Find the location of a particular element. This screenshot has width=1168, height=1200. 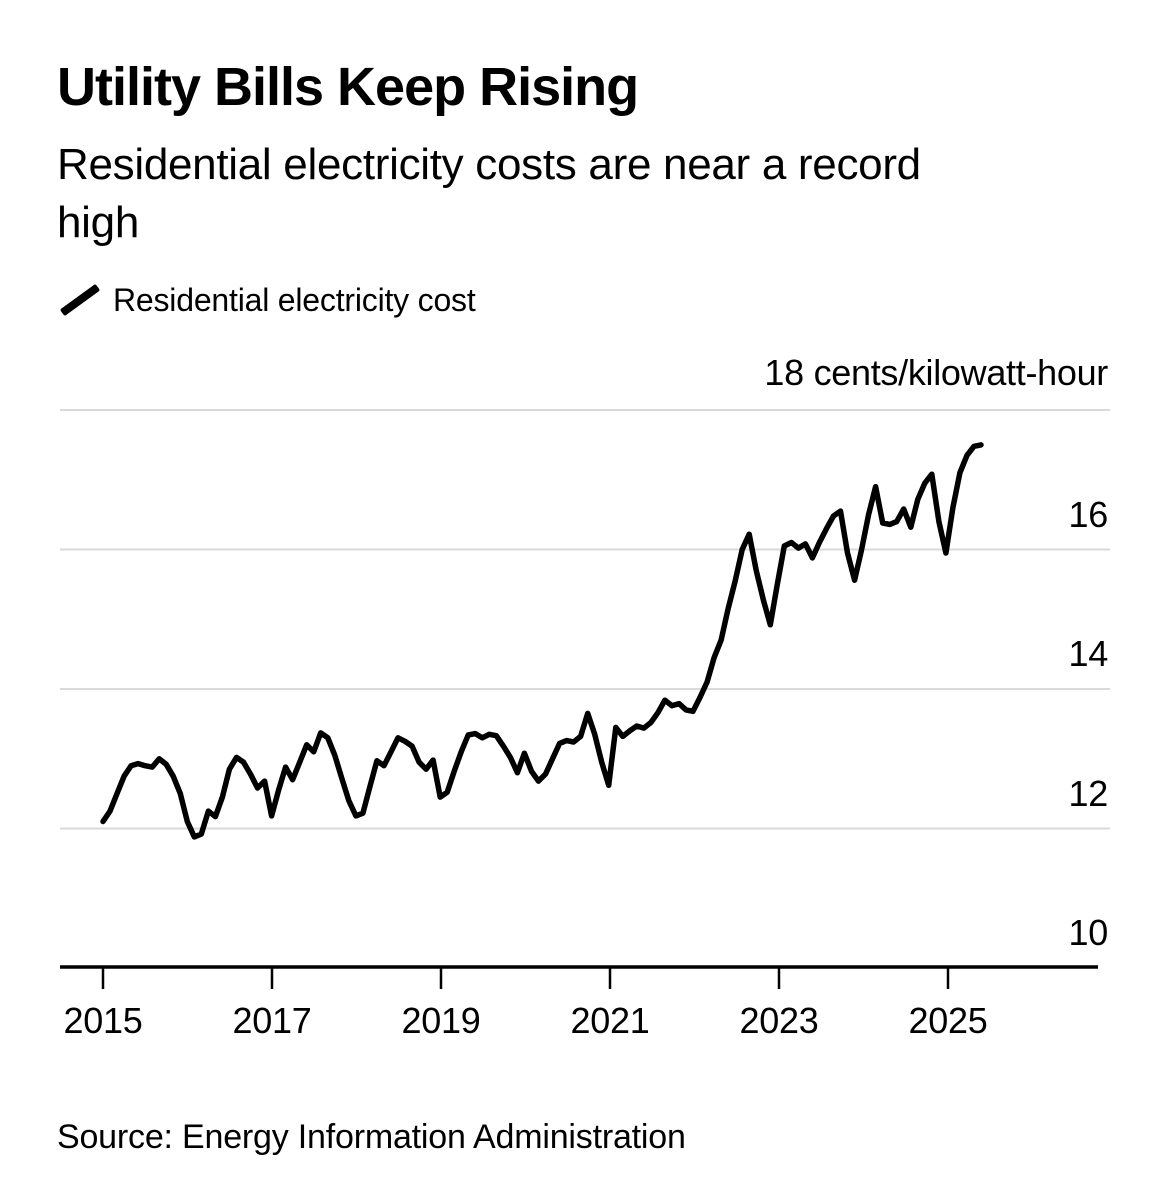

x-axis-ticks is located at coordinates (525, 978).